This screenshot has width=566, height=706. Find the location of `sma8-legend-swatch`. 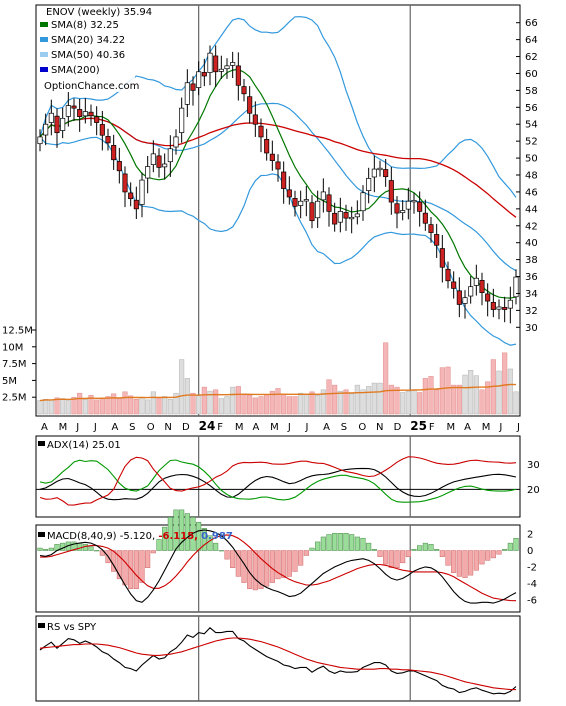

sma8-legend-swatch is located at coordinates (44, 24).